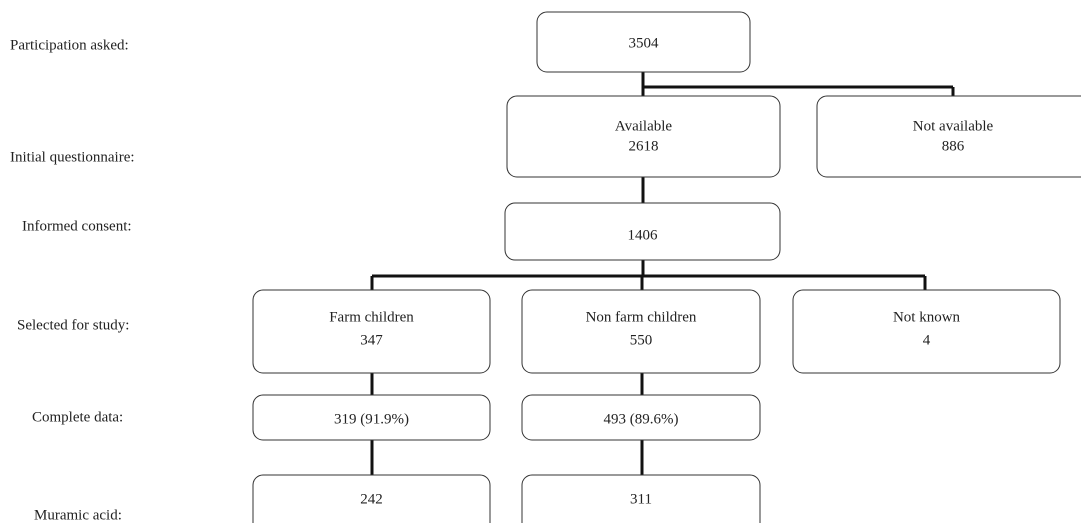 This screenshot has height=523, width=1081. Describe the element at coordinates (77, 226) in the screenshot. I see `stage-label: Informed consent:` at that location.